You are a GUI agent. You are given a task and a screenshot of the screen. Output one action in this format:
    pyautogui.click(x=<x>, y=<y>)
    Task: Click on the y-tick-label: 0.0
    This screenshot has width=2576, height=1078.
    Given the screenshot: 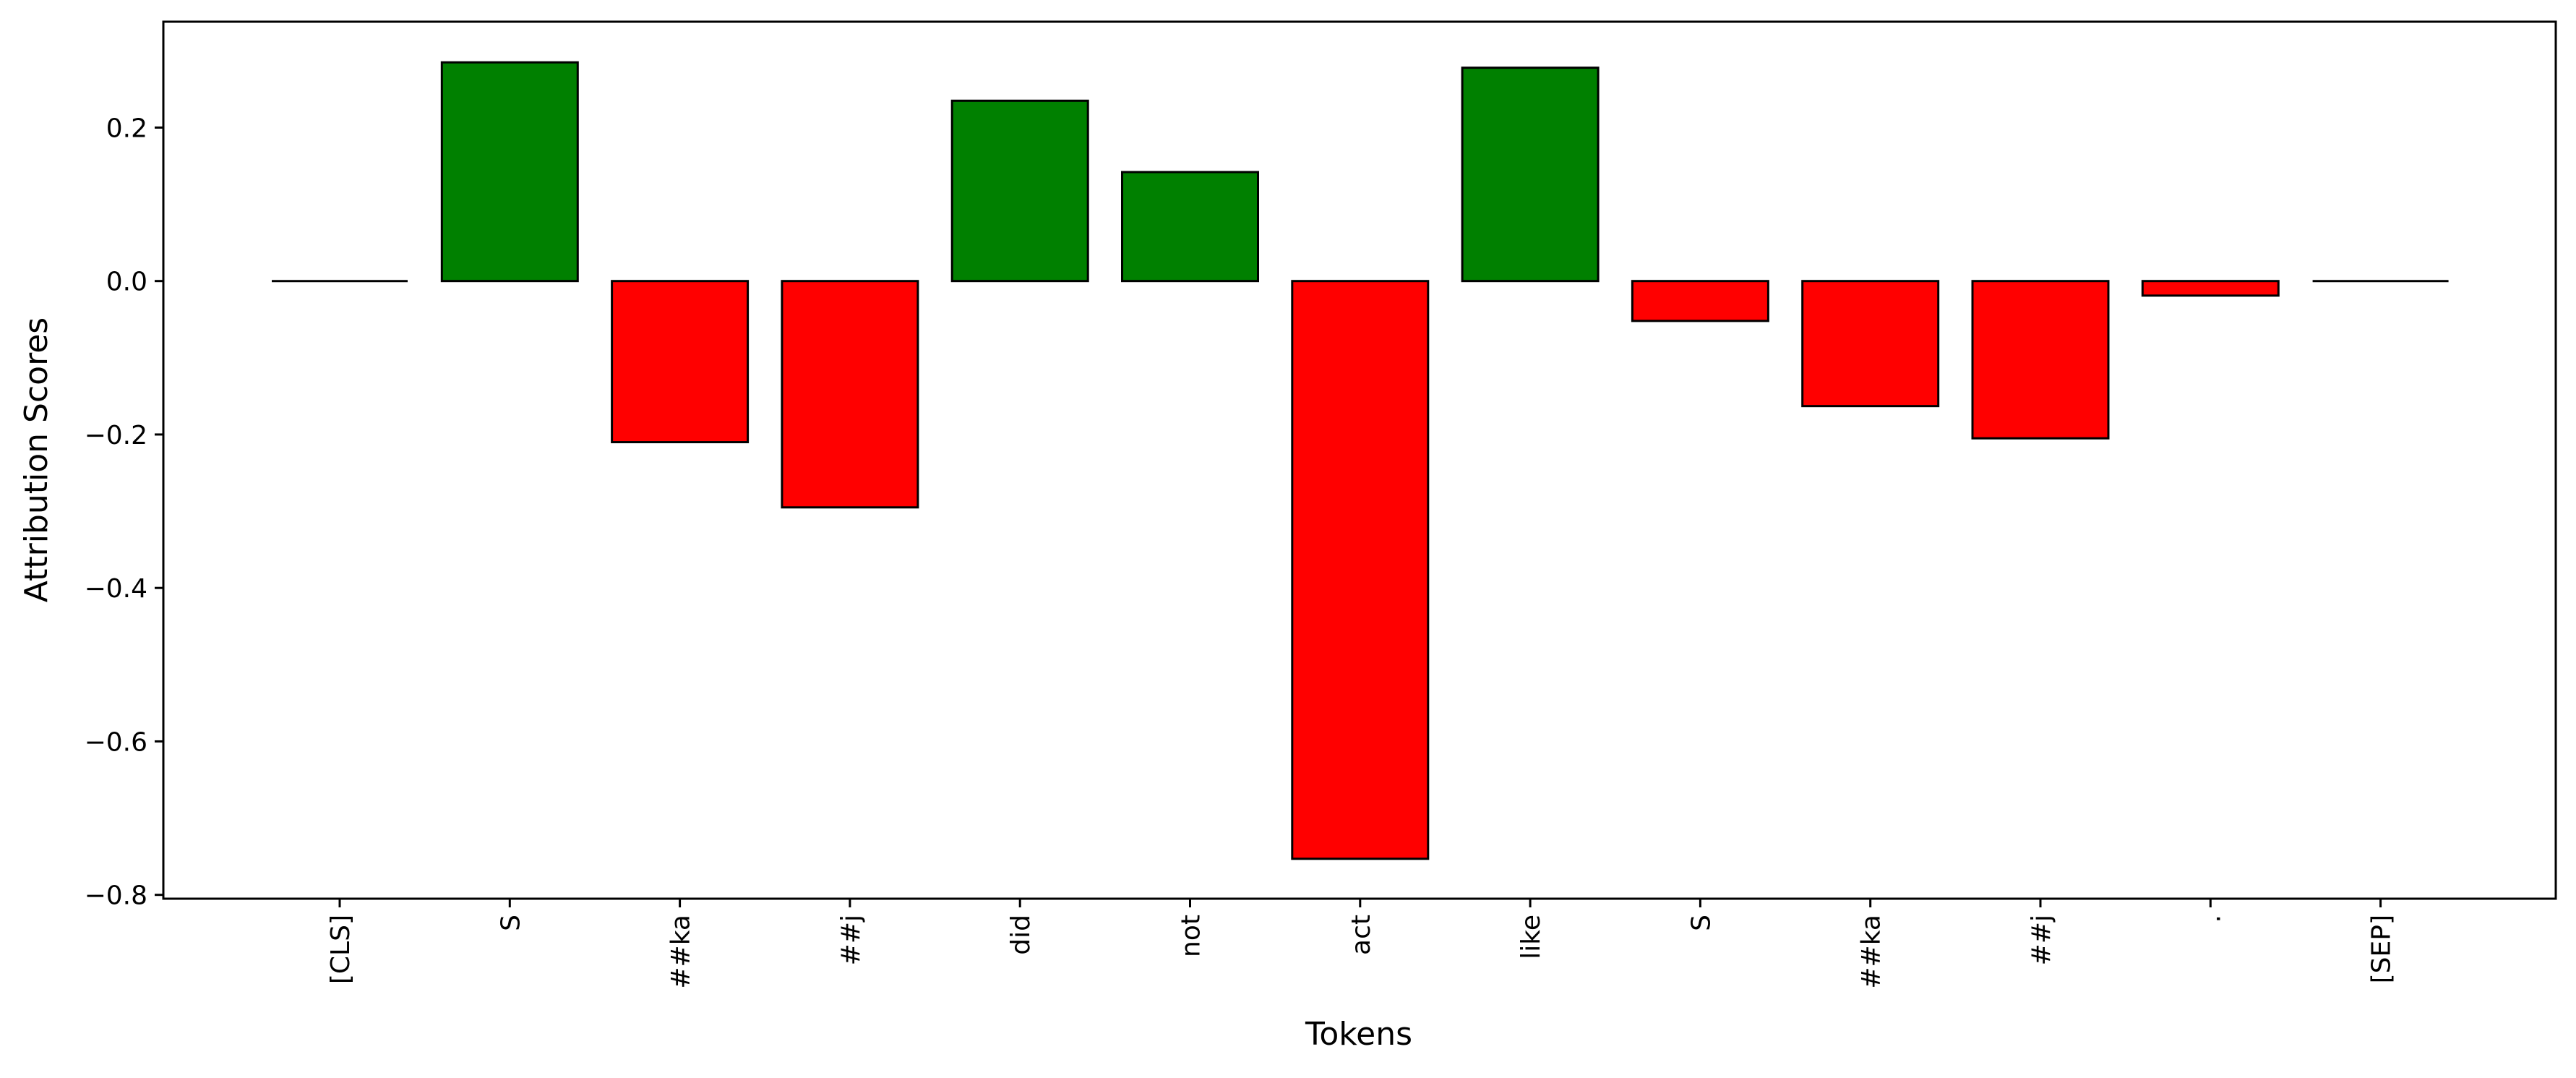 What is the action you would take?
    pyautogui.click(x=127, y=282)
    